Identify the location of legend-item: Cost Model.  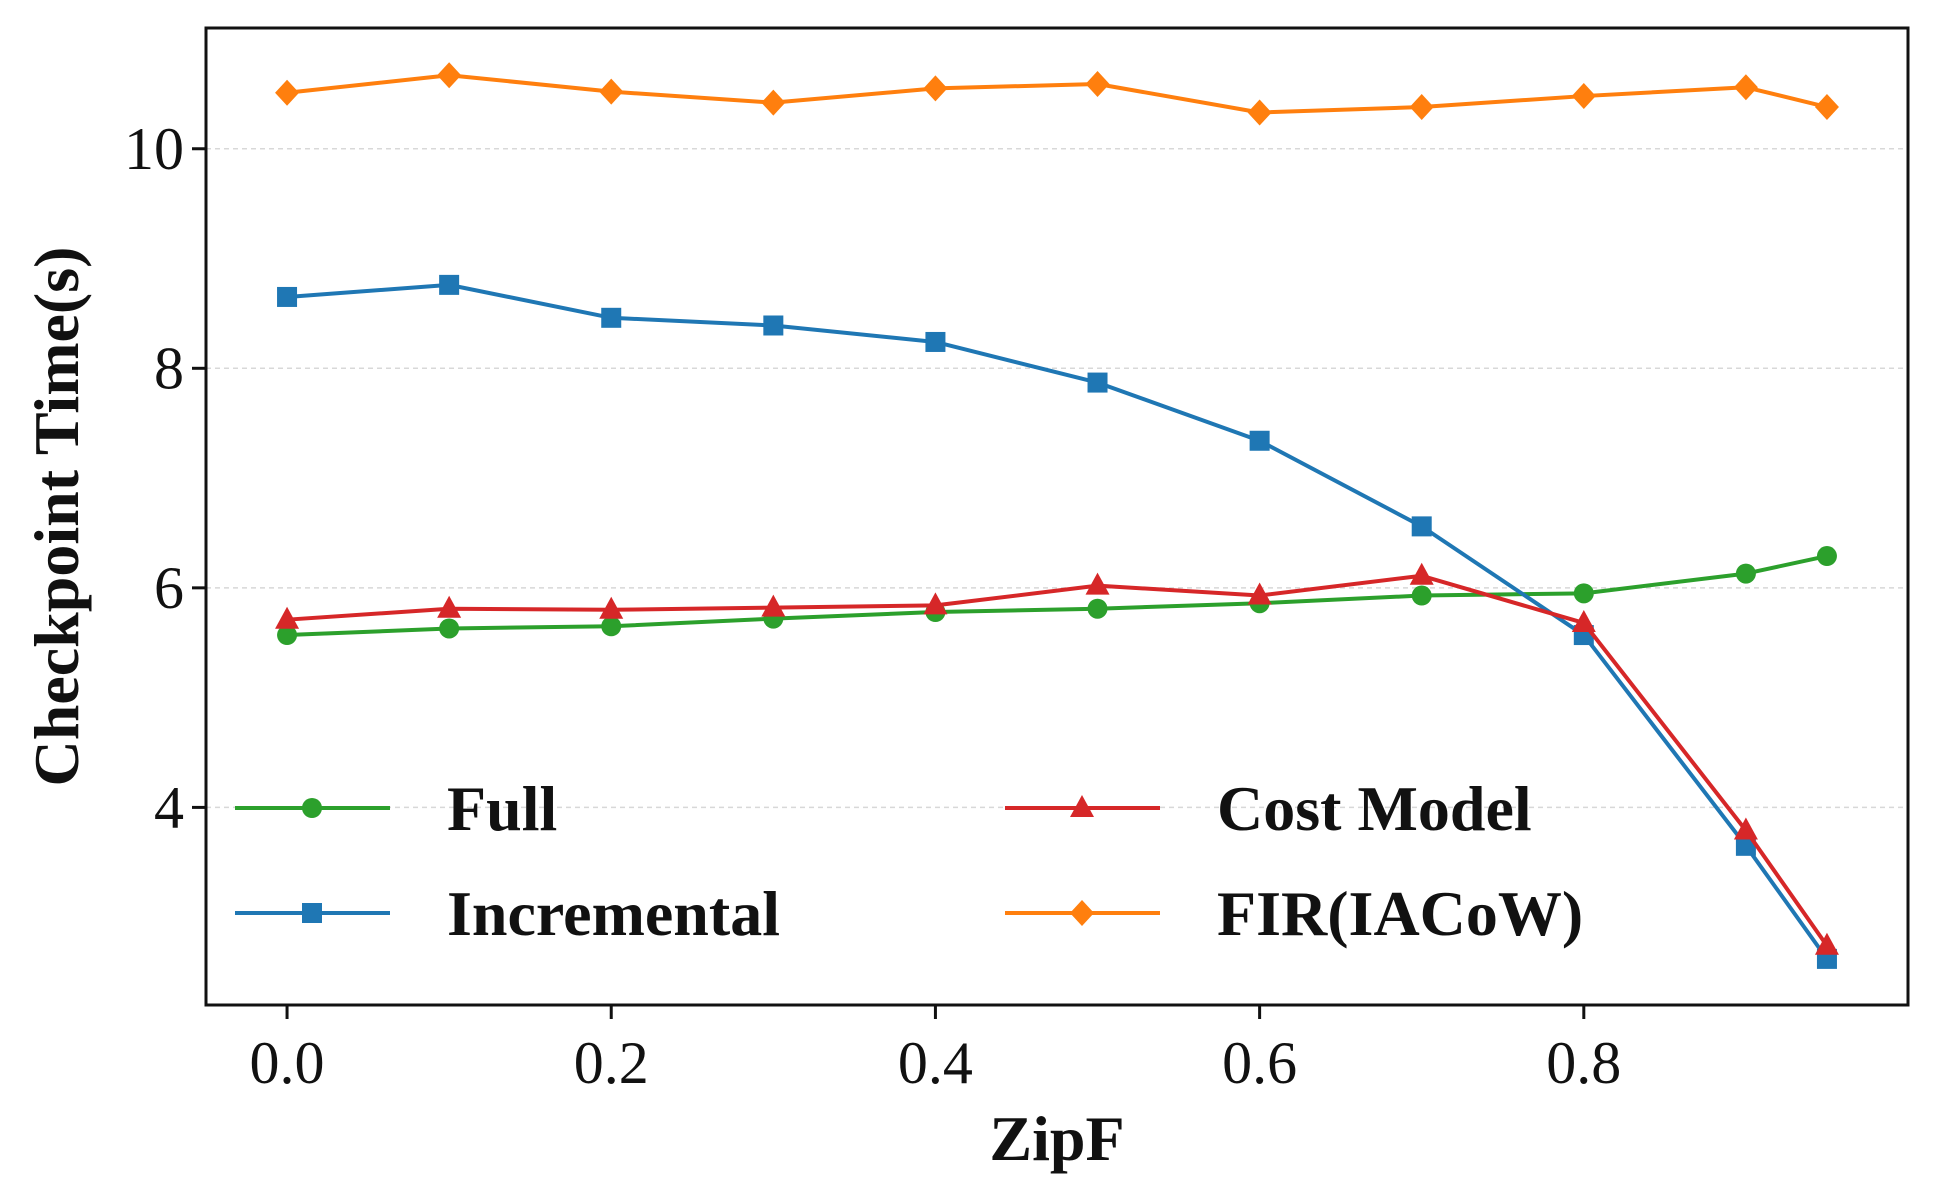
(1268, 808).